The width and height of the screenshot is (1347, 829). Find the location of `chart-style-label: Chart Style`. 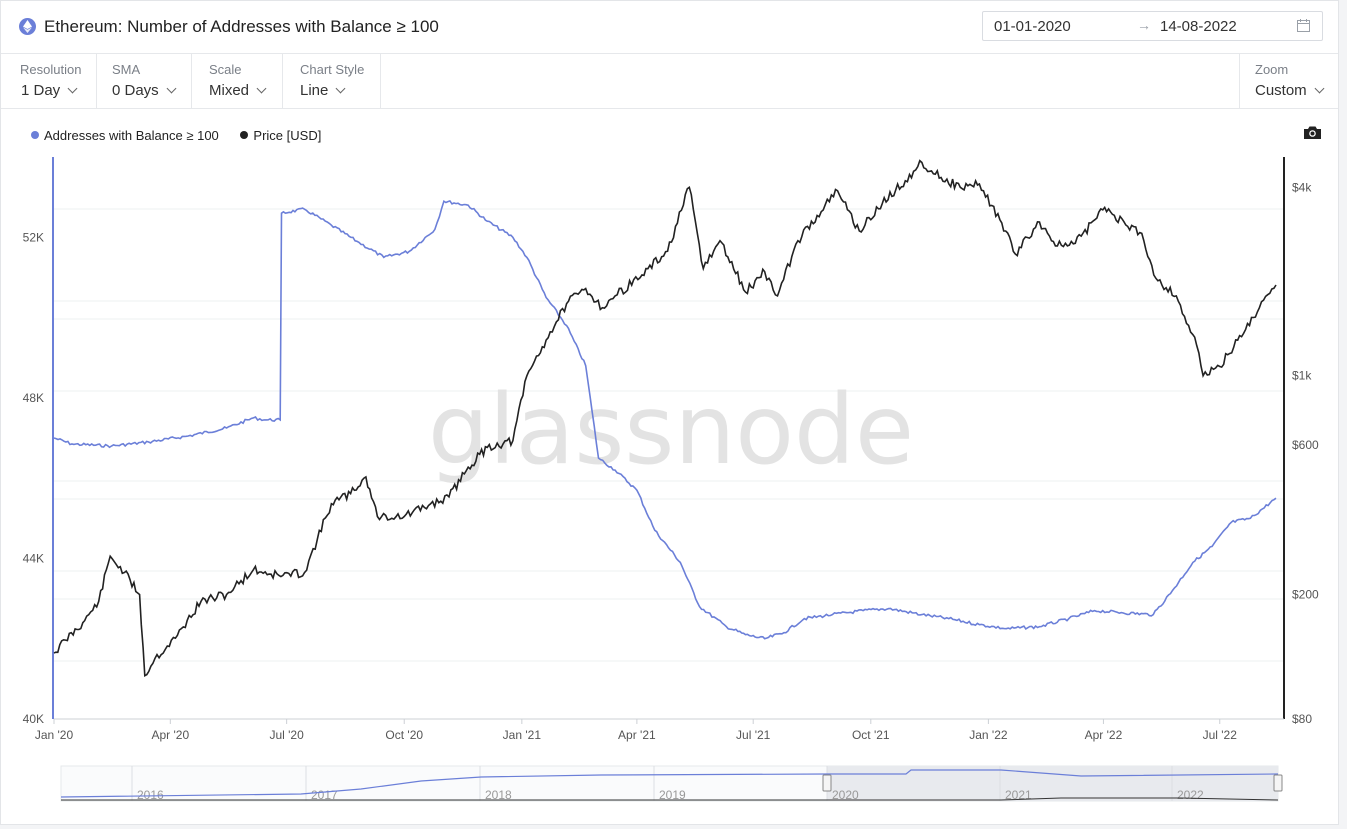

chart-style-label: Chart Style is located at coordinates (332, 69).